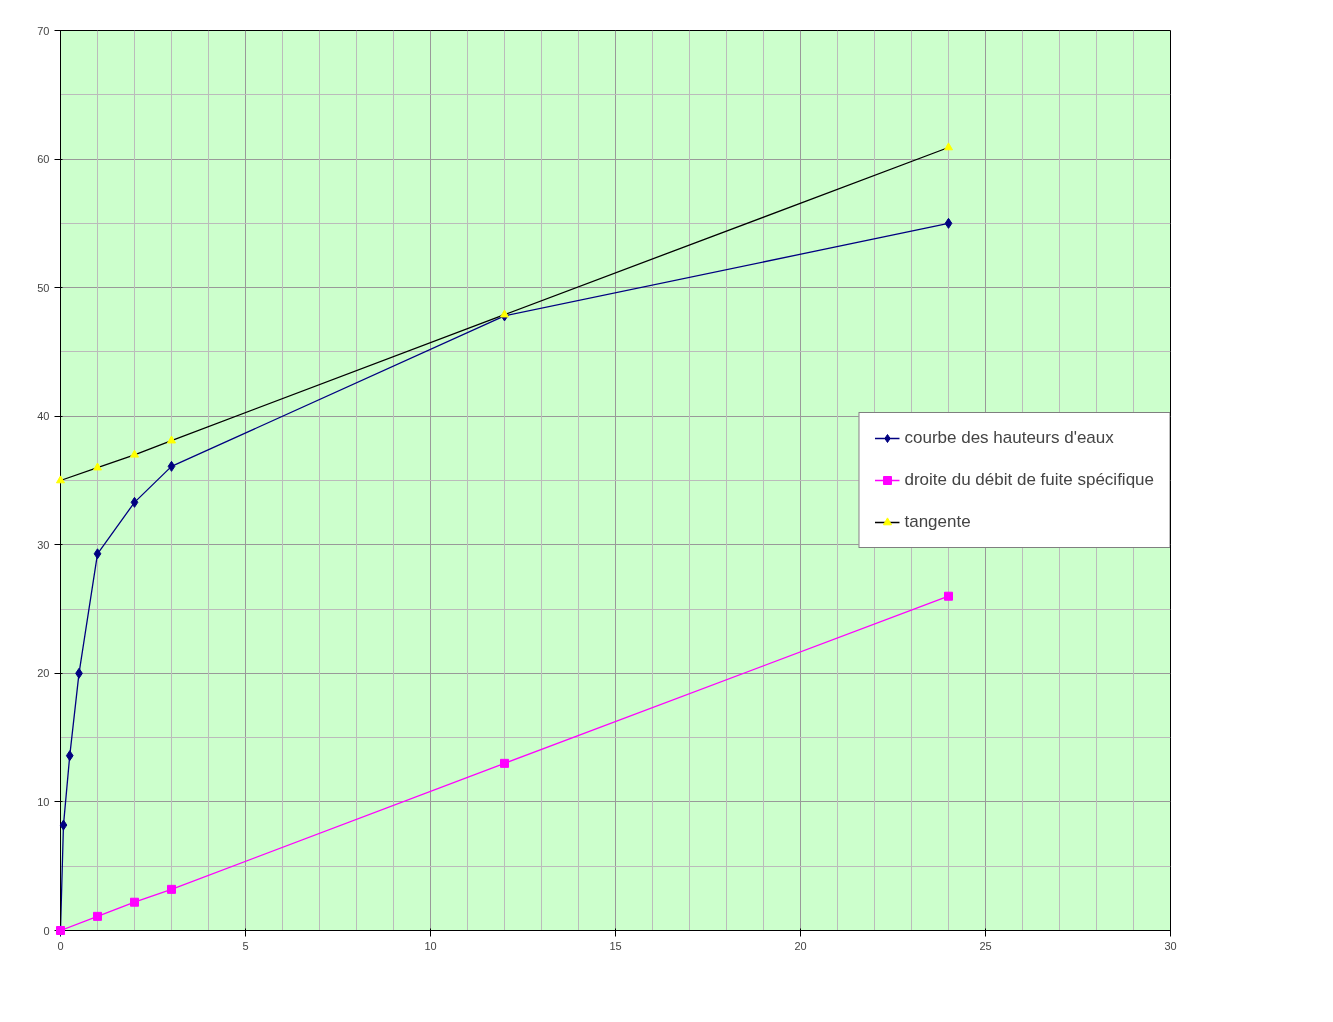 The height and width of the screenshot is (1022, 1333). What do you see at coordinates (43, 801) in the screenshot?
I see `y-tick-label: 10` at bounding box center [43, 801].